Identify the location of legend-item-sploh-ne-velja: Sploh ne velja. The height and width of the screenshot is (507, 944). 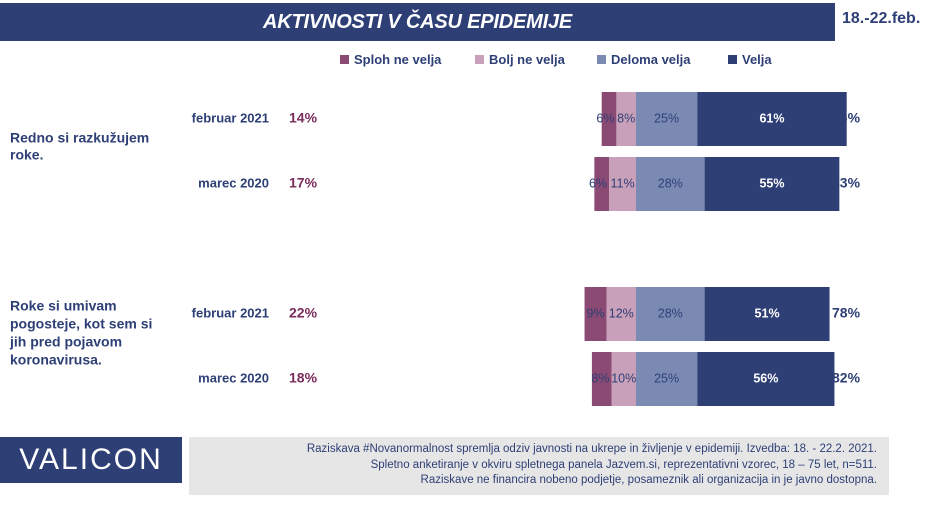
(390, 59).